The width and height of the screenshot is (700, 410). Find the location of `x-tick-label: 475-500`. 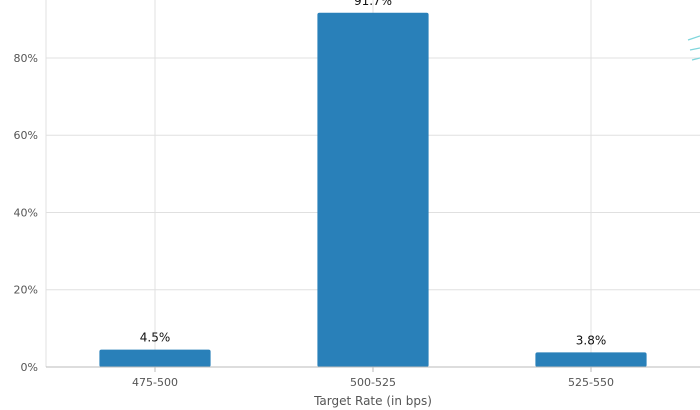

x-tick-label: 475-500 is located at coordinates (155, 382).